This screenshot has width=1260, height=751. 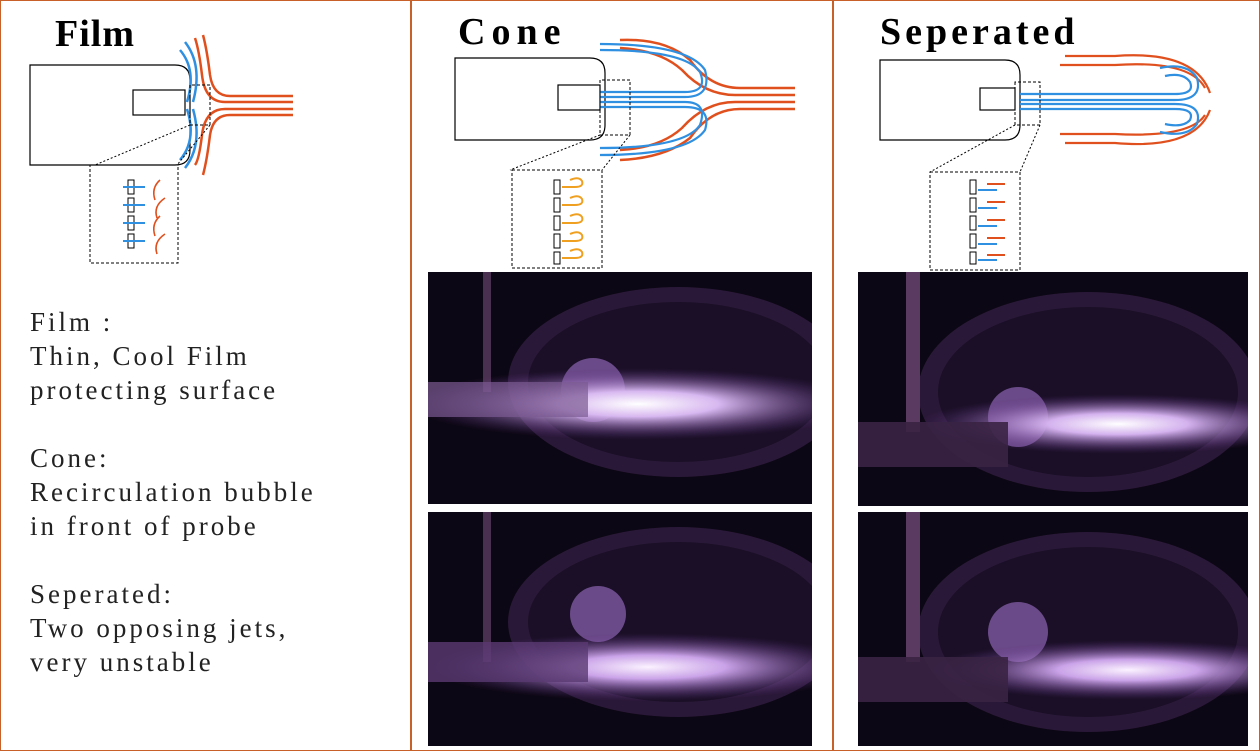 I want to click on description-heading: Seperated:, so click(x=102, y=594).